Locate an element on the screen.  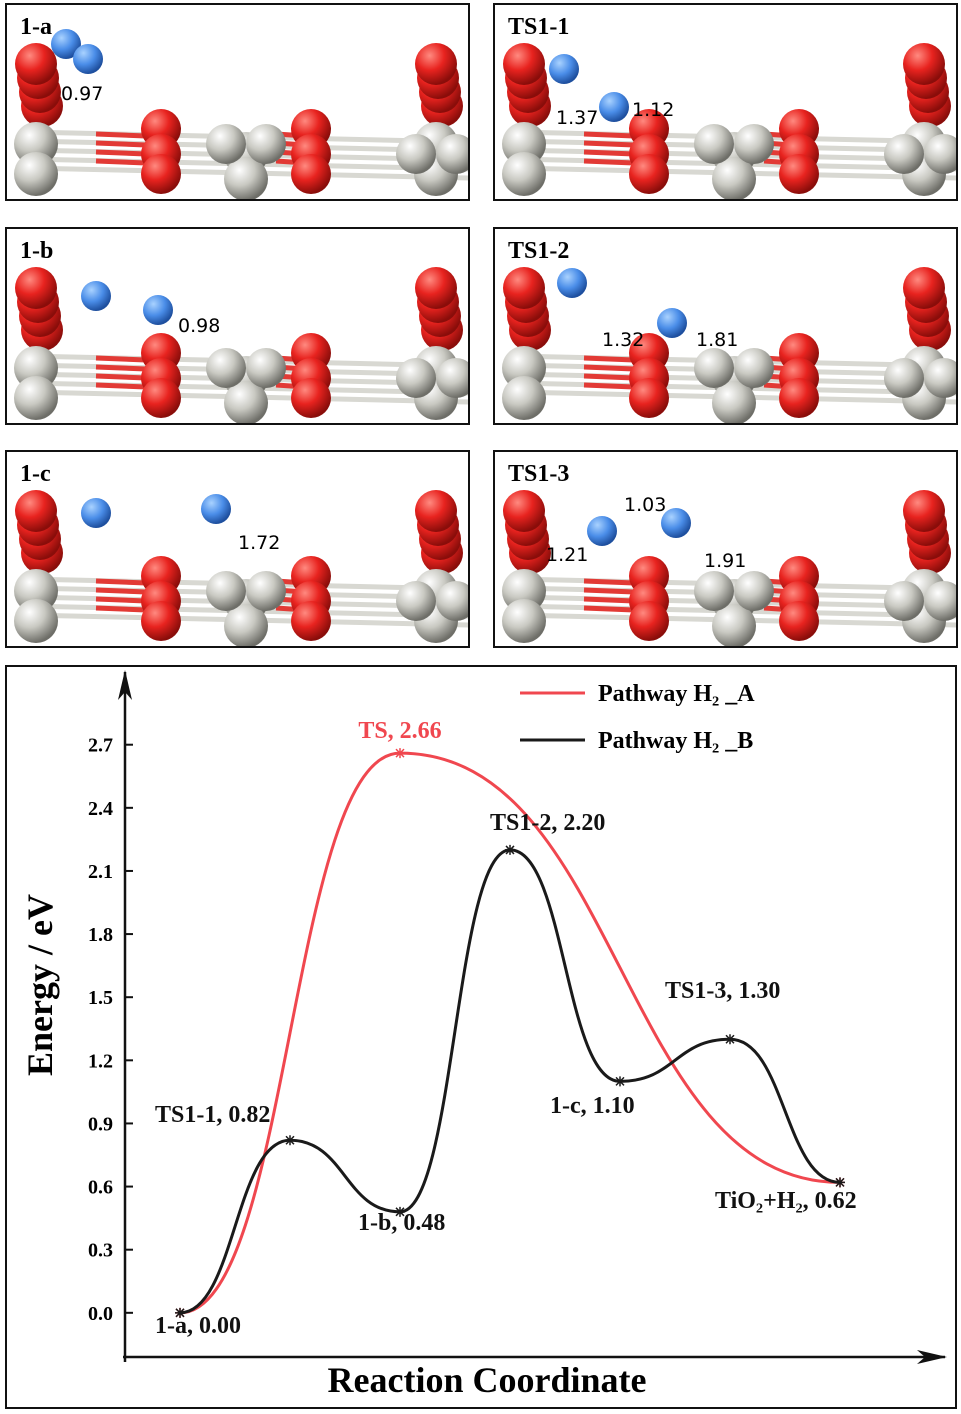
value-label: TS1-1, 0.82 is located at coordinates (212, 1115).